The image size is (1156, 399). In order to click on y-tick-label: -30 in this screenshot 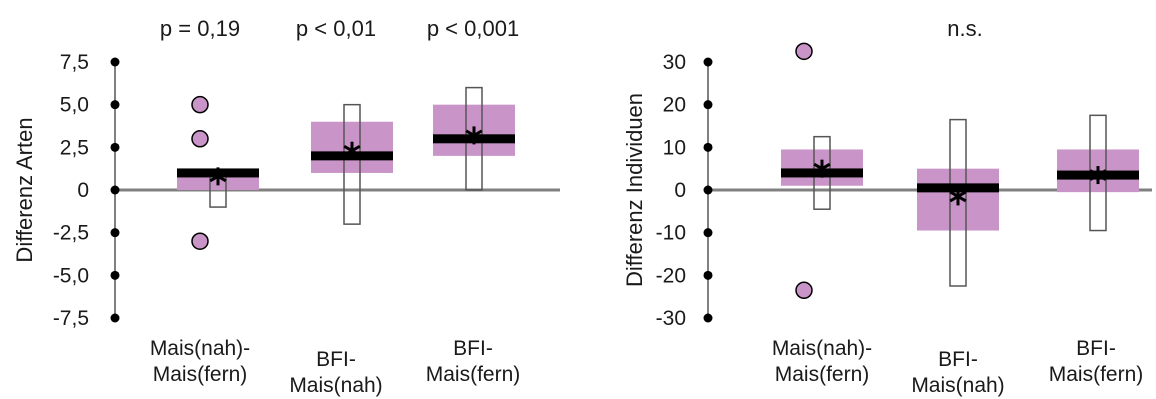, I will do `click(671, 318)`.